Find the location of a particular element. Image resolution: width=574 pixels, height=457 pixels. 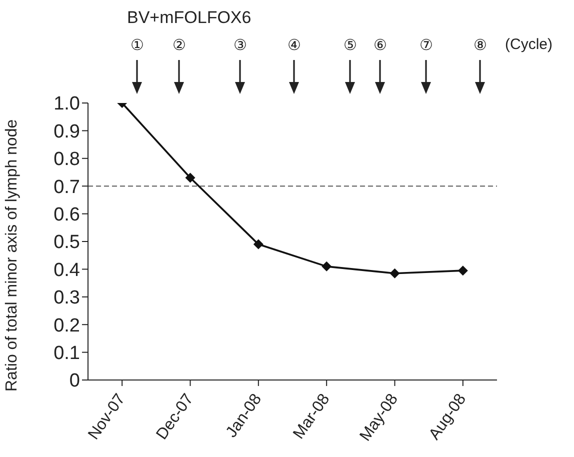

text: (Cycle) is located at coordinates (528, 44).